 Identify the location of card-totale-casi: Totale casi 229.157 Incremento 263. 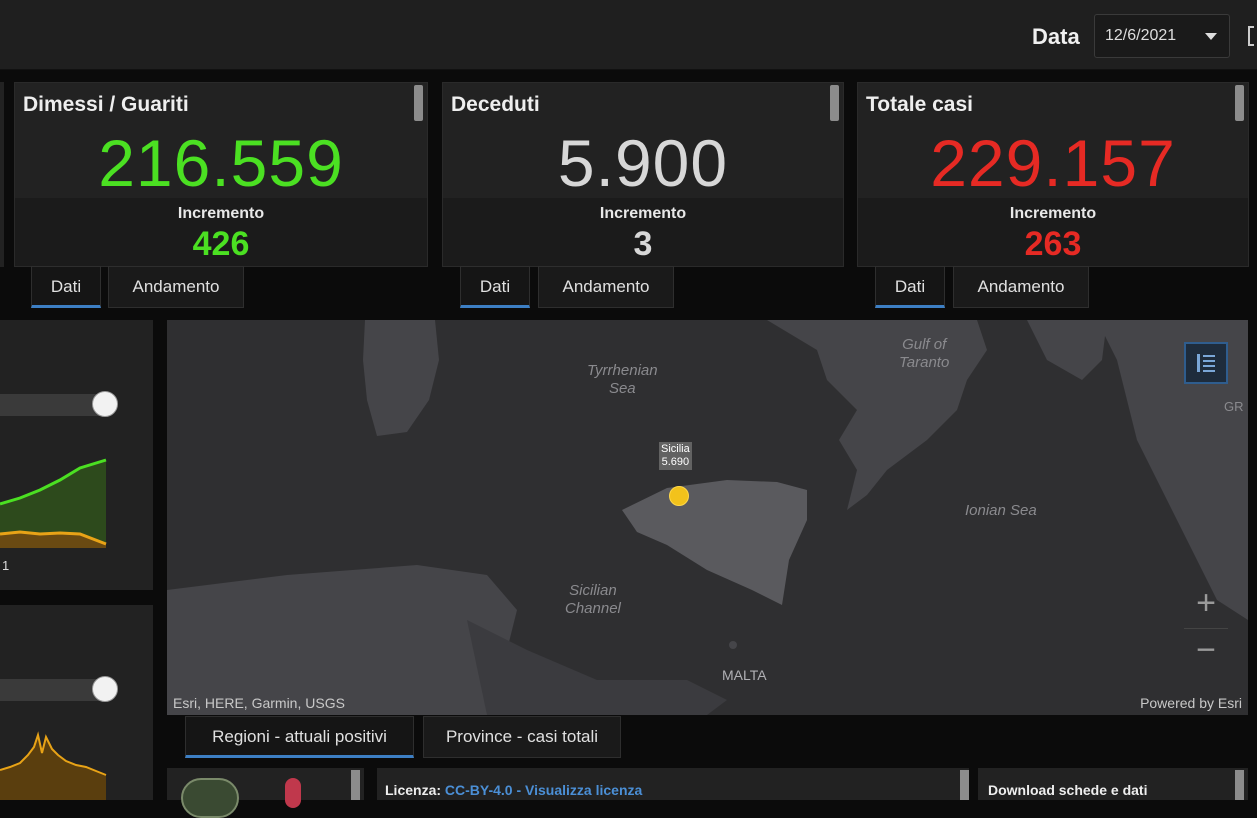
(1053, 174).